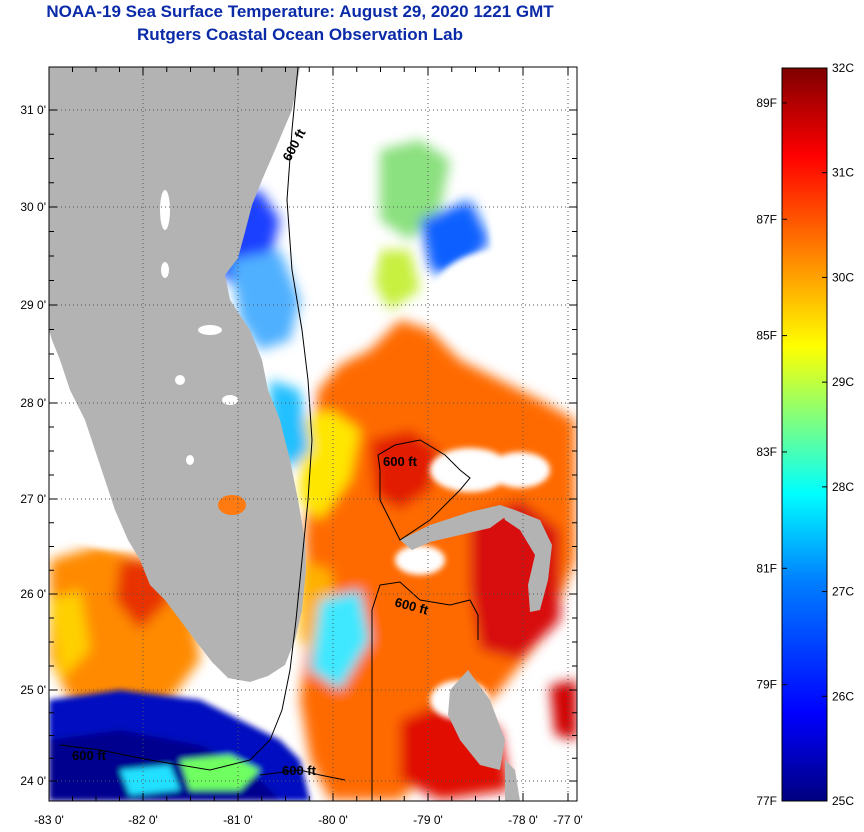  Describe the element at coordinates (843, 696) in the screenshot. I see `colorbar-celsius-label: 26C` at that location.